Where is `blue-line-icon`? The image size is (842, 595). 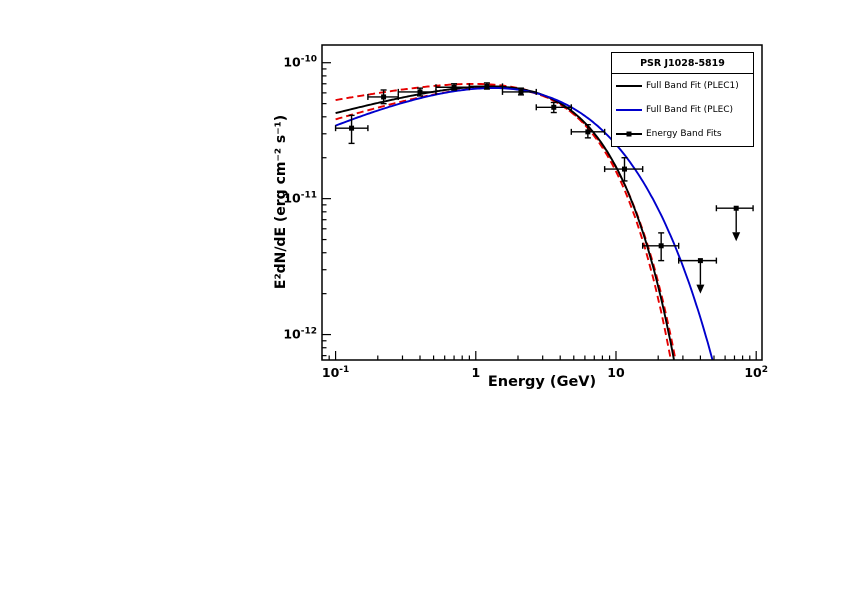
blue-line-icon is located at coordinates (629, 110).